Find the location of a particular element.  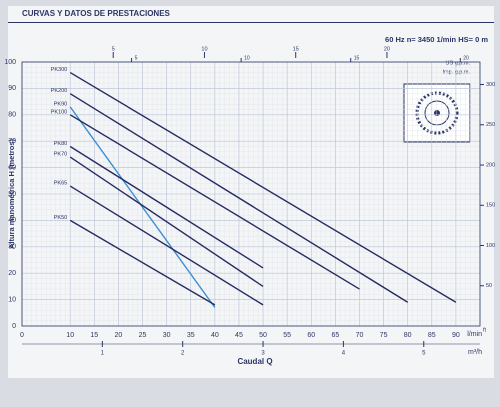

x-axis-label: Caudal Q is located at coordinates (254, 361).